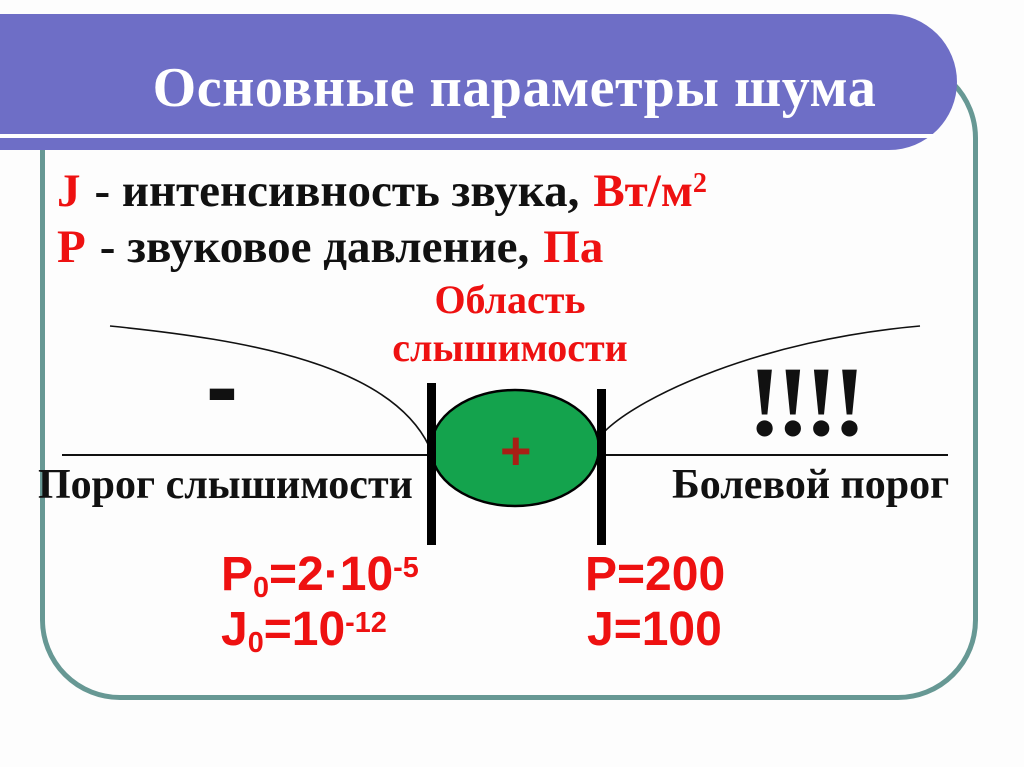  I want to click on hearing-curve-left, so click(269, 386).